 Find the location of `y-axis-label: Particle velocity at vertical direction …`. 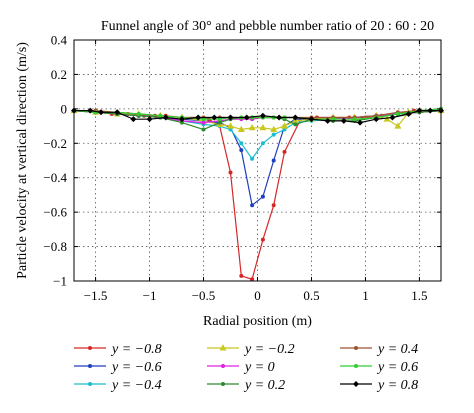

y-axis-label: Particle velocity at vertical direction … is located at coordinates (22, 160).